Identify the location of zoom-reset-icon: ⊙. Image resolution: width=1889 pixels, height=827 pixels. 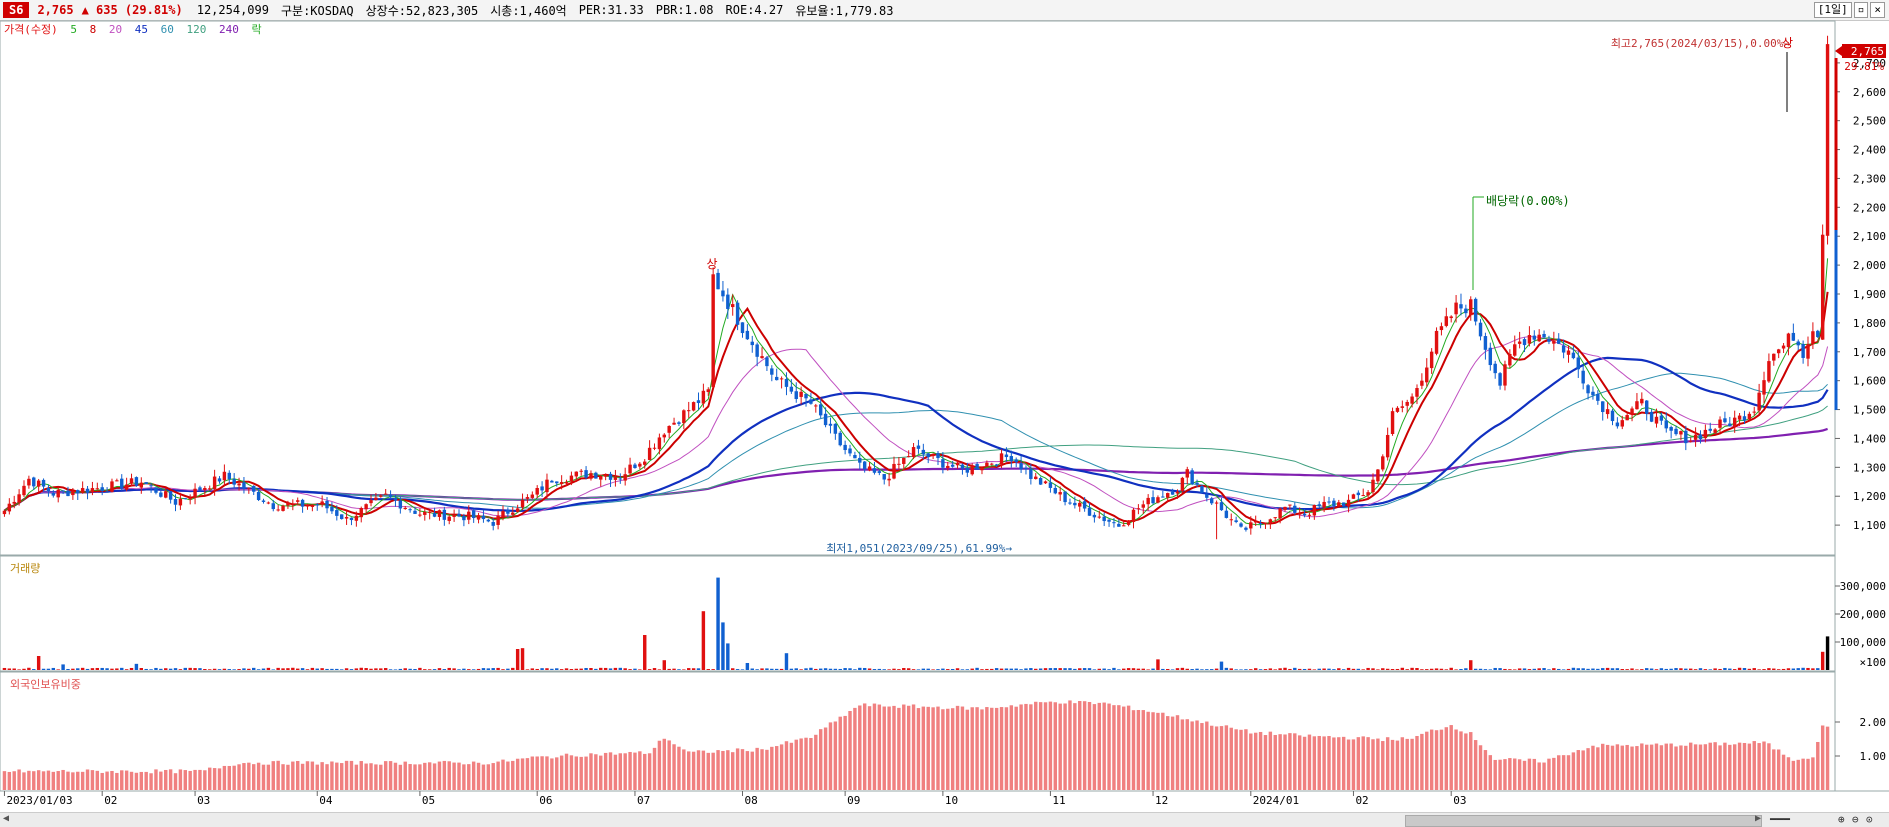
(1869, 819).